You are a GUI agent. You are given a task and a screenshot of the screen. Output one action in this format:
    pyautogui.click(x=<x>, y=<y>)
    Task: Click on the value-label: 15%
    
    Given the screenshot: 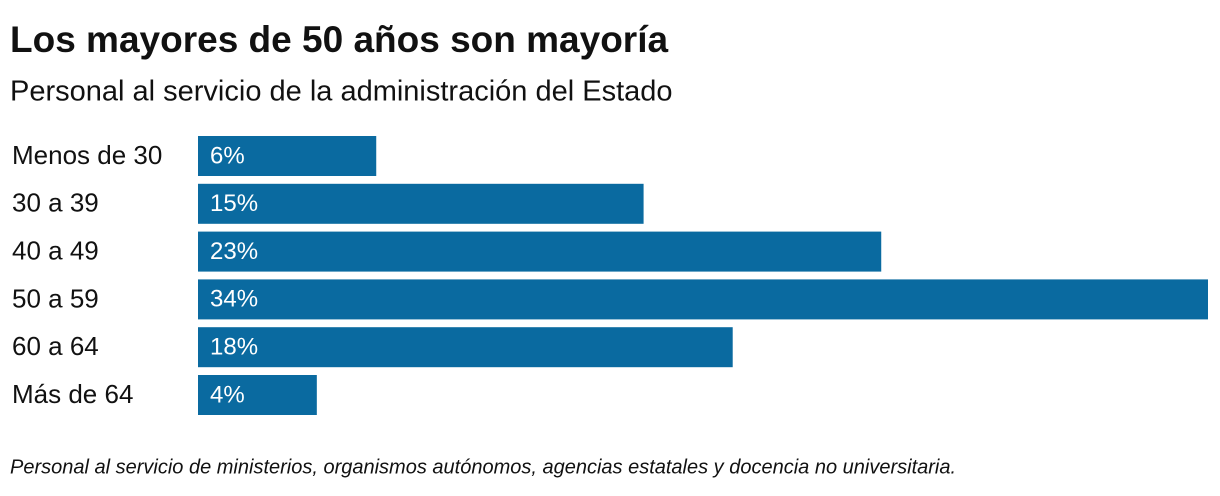 What is the action you would take?
    pyautogui.click(x=234, y=203)
    